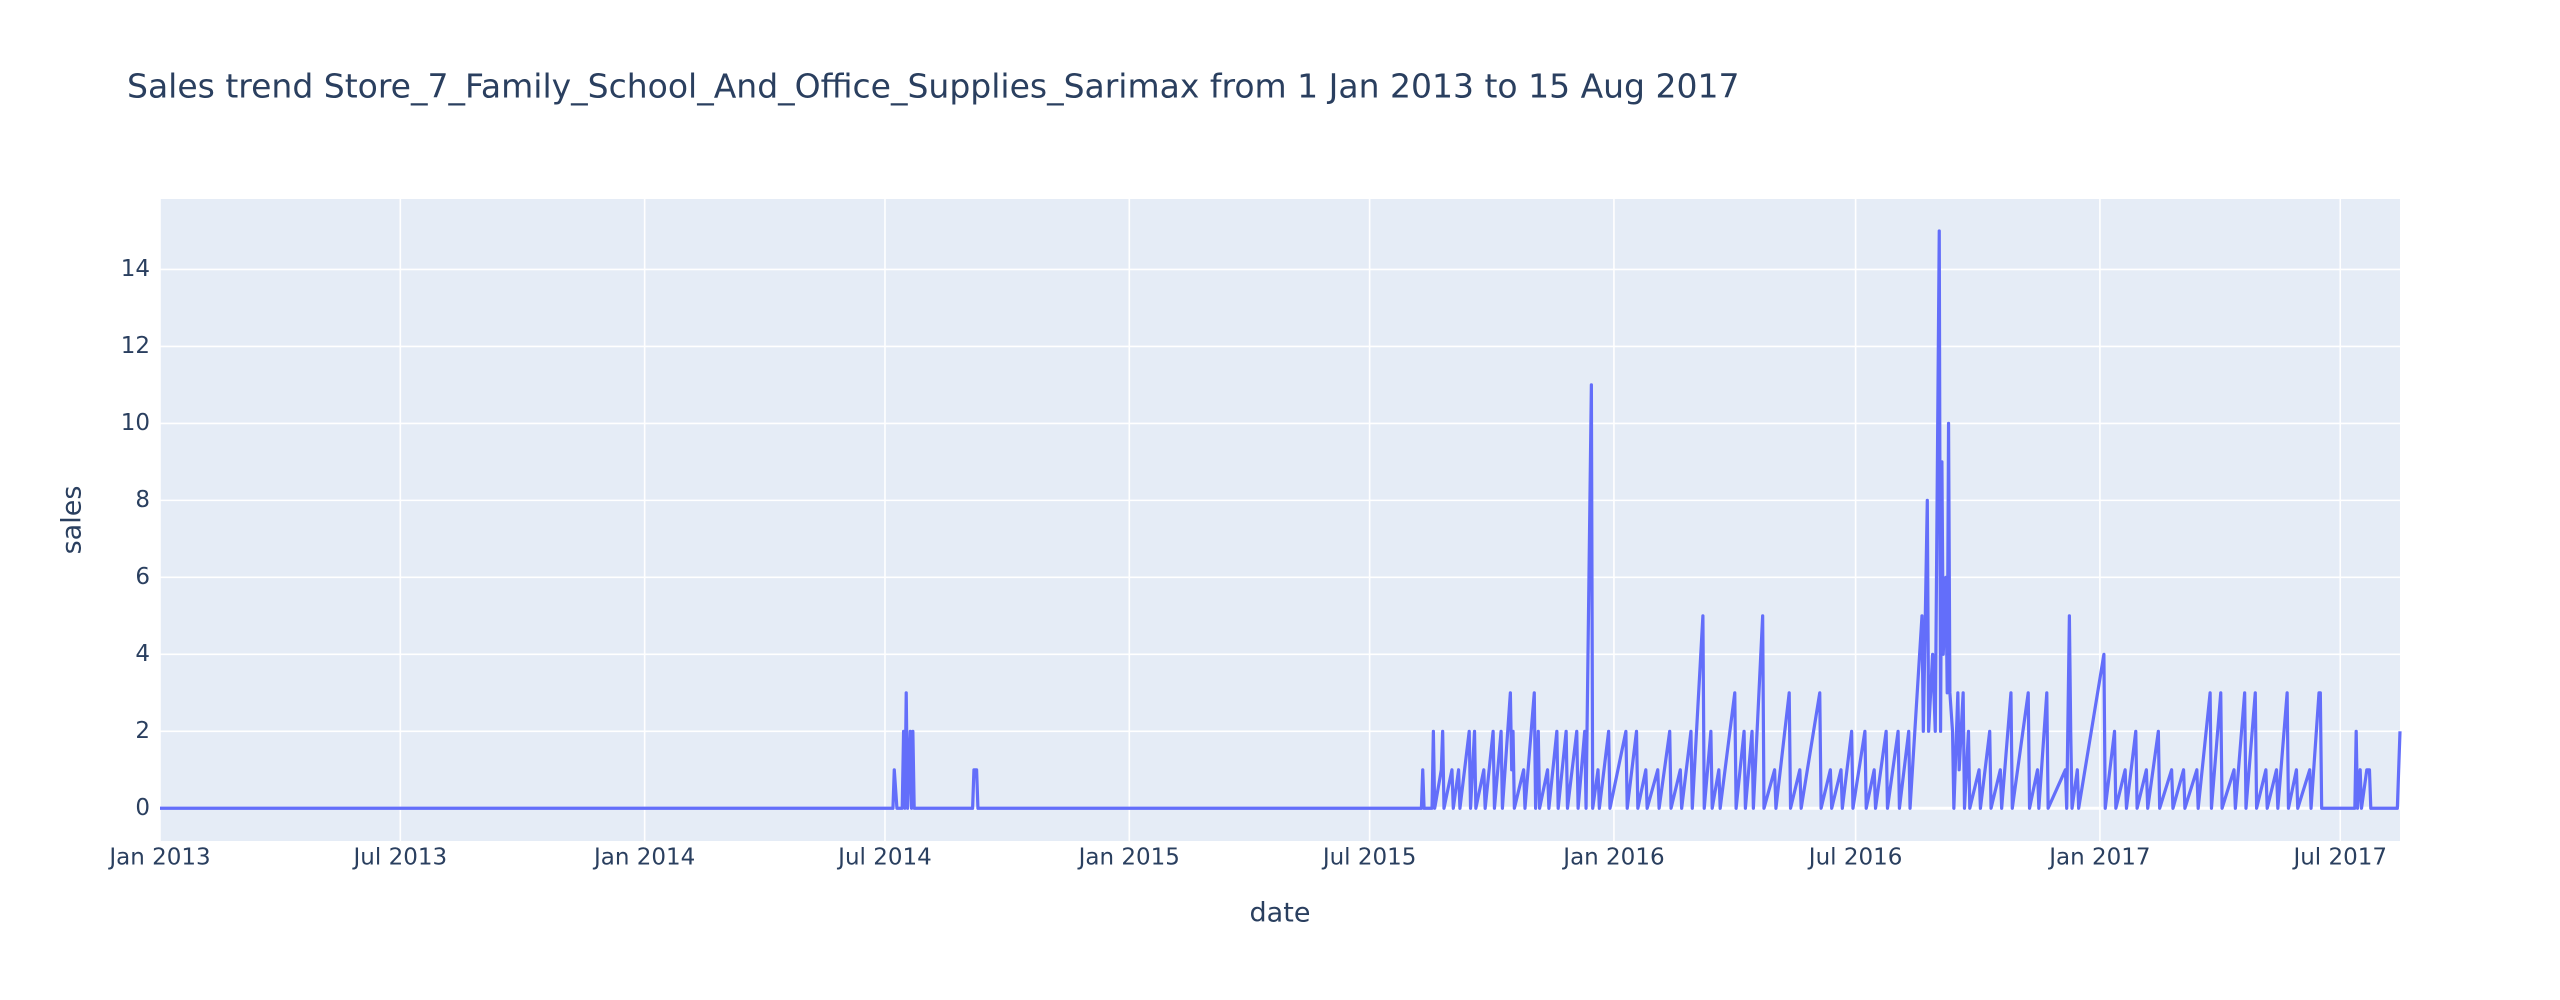  I want to click on y-tick-label: 2, so click(142, 731).